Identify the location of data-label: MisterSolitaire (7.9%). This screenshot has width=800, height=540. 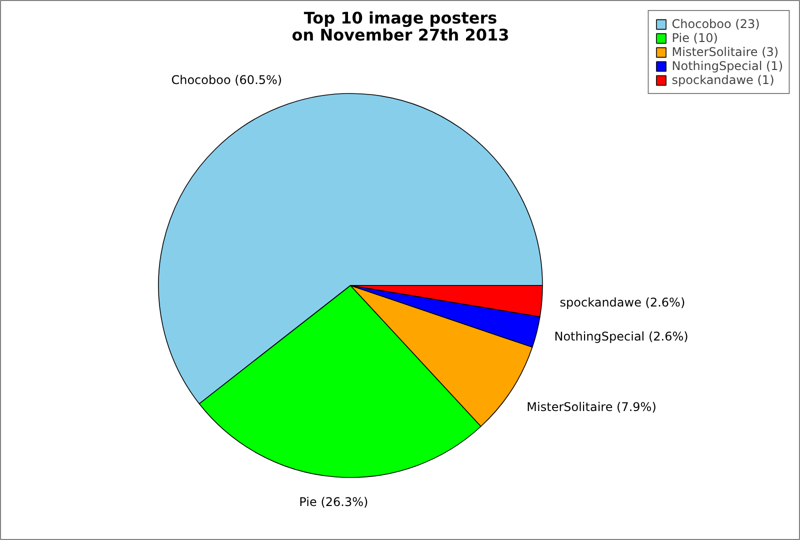
(591, 407).